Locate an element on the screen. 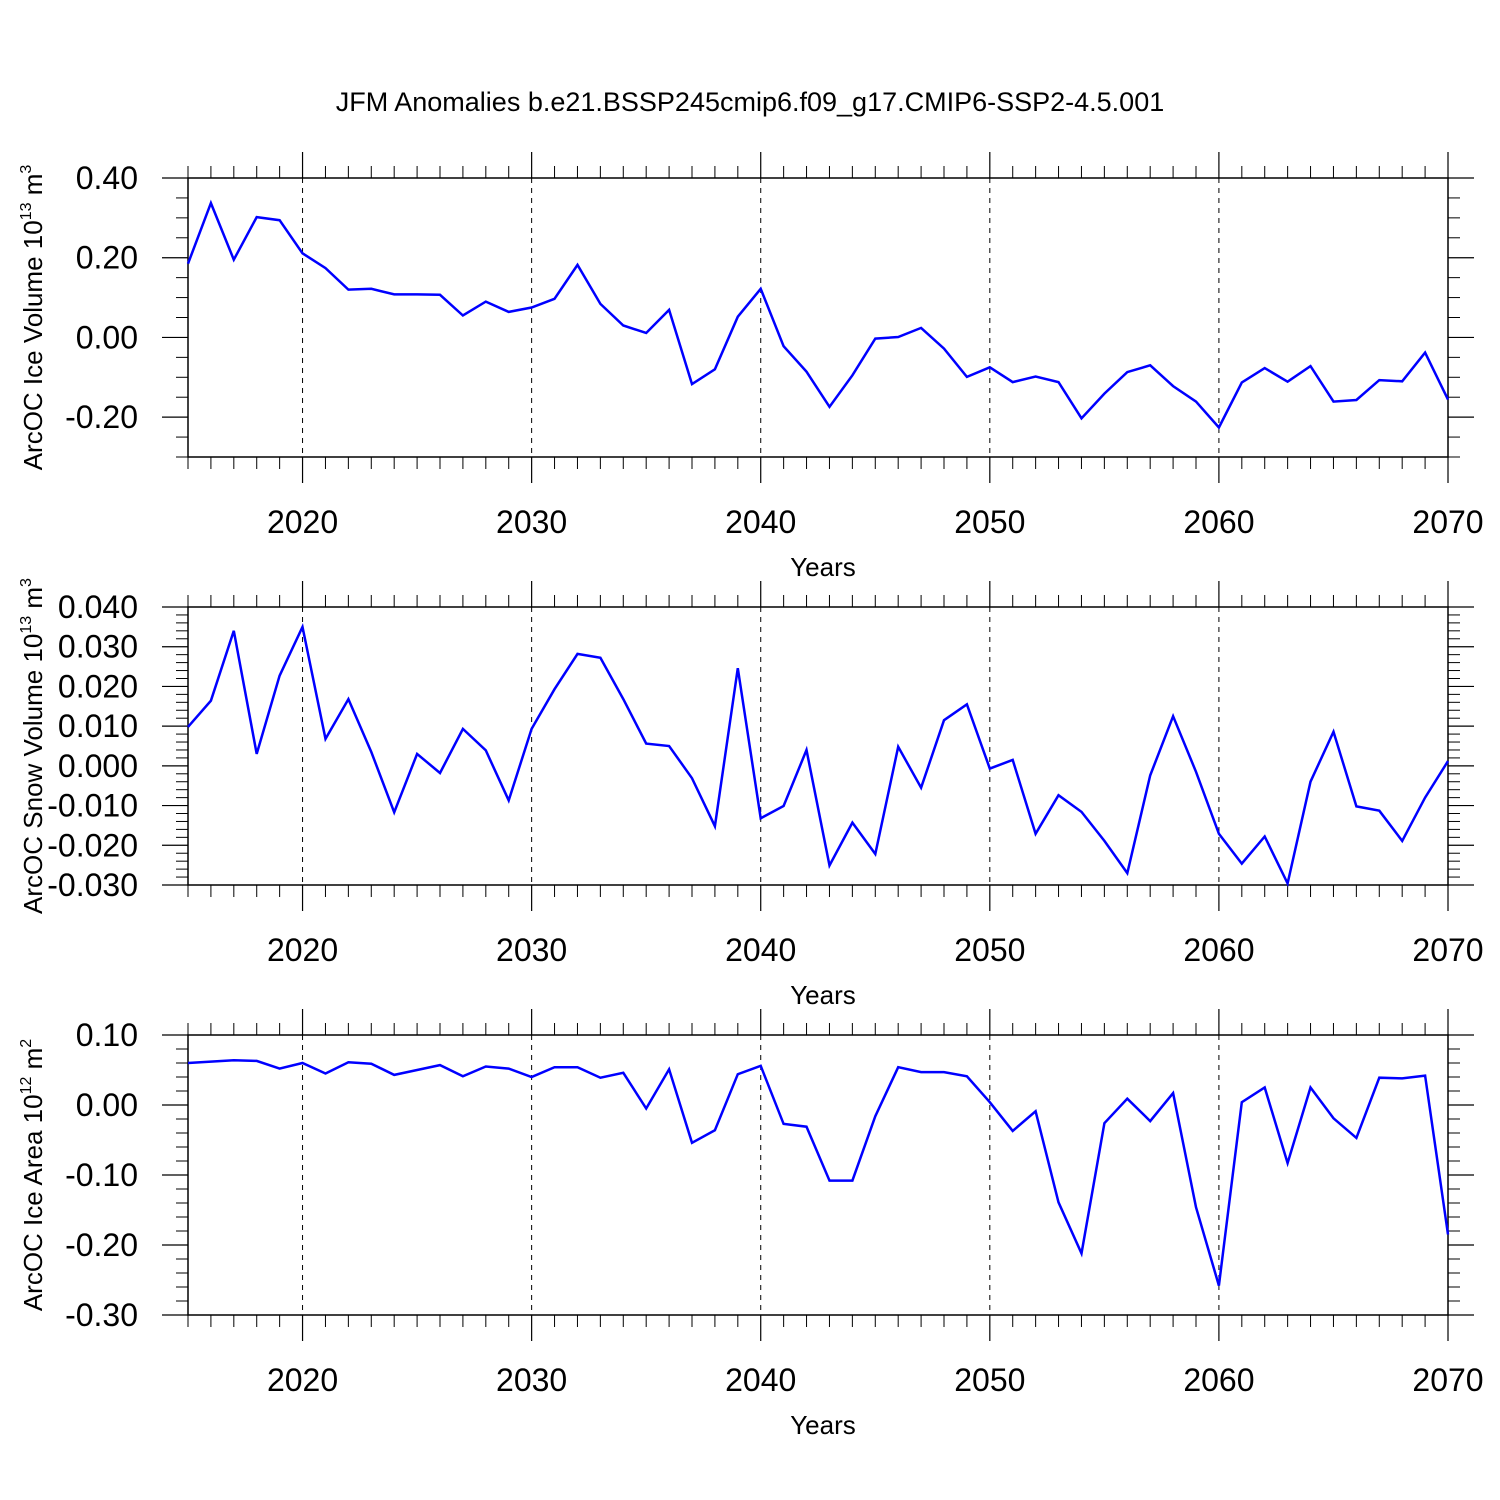 This screenshot has height=1500, width=1500. y-tick-label: 0.020 is located at coordinates (98, 686).